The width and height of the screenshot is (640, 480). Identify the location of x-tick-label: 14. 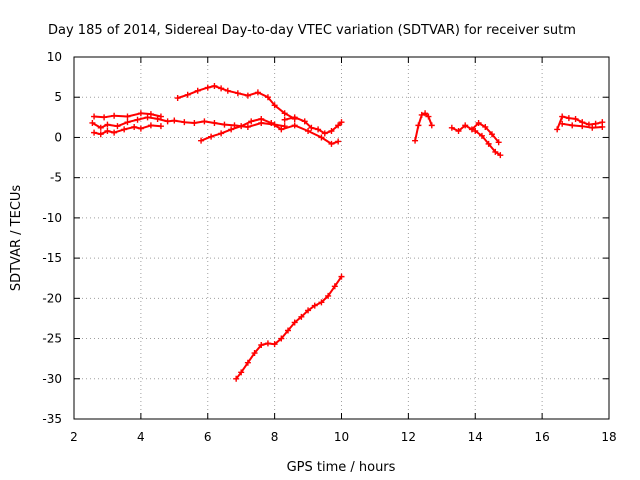
(475, 437).